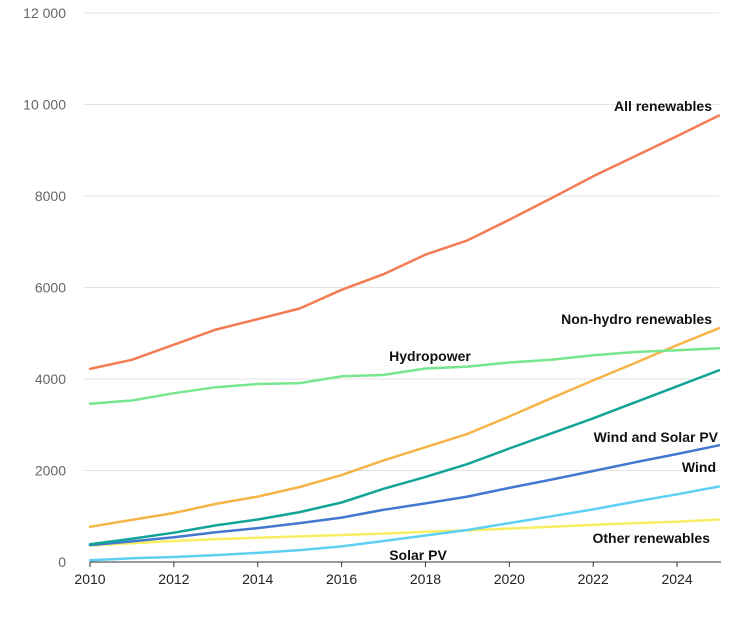 The width and height of the screenshot is (750, 625). What do you see at coordinates (430, 356) in the screenshot?
I see `series-label-hydropower: Hydropower` at bounding box center [430, 356].